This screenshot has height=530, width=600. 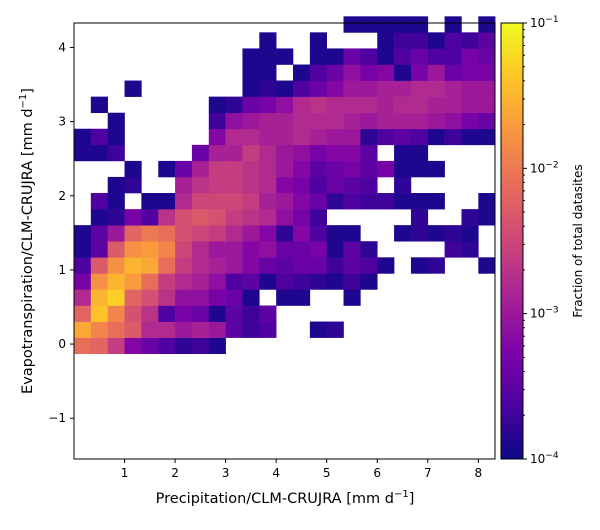 What do you see at coordinates (276, 473) in the screenshot?
I see `x-tick-label: 4` at bounding box center [276, 473].